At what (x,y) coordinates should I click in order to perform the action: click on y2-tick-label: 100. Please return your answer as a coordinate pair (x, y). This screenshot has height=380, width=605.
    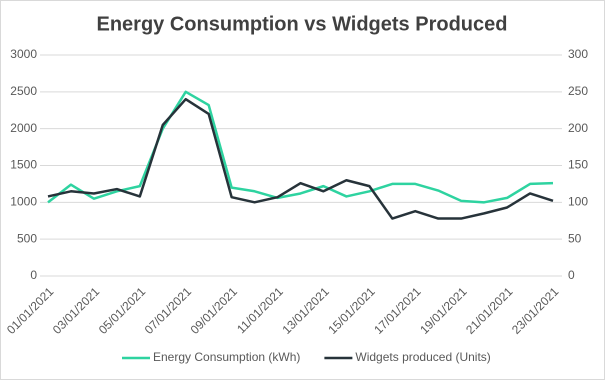
    Looking at the image, I should click on (578, 202).